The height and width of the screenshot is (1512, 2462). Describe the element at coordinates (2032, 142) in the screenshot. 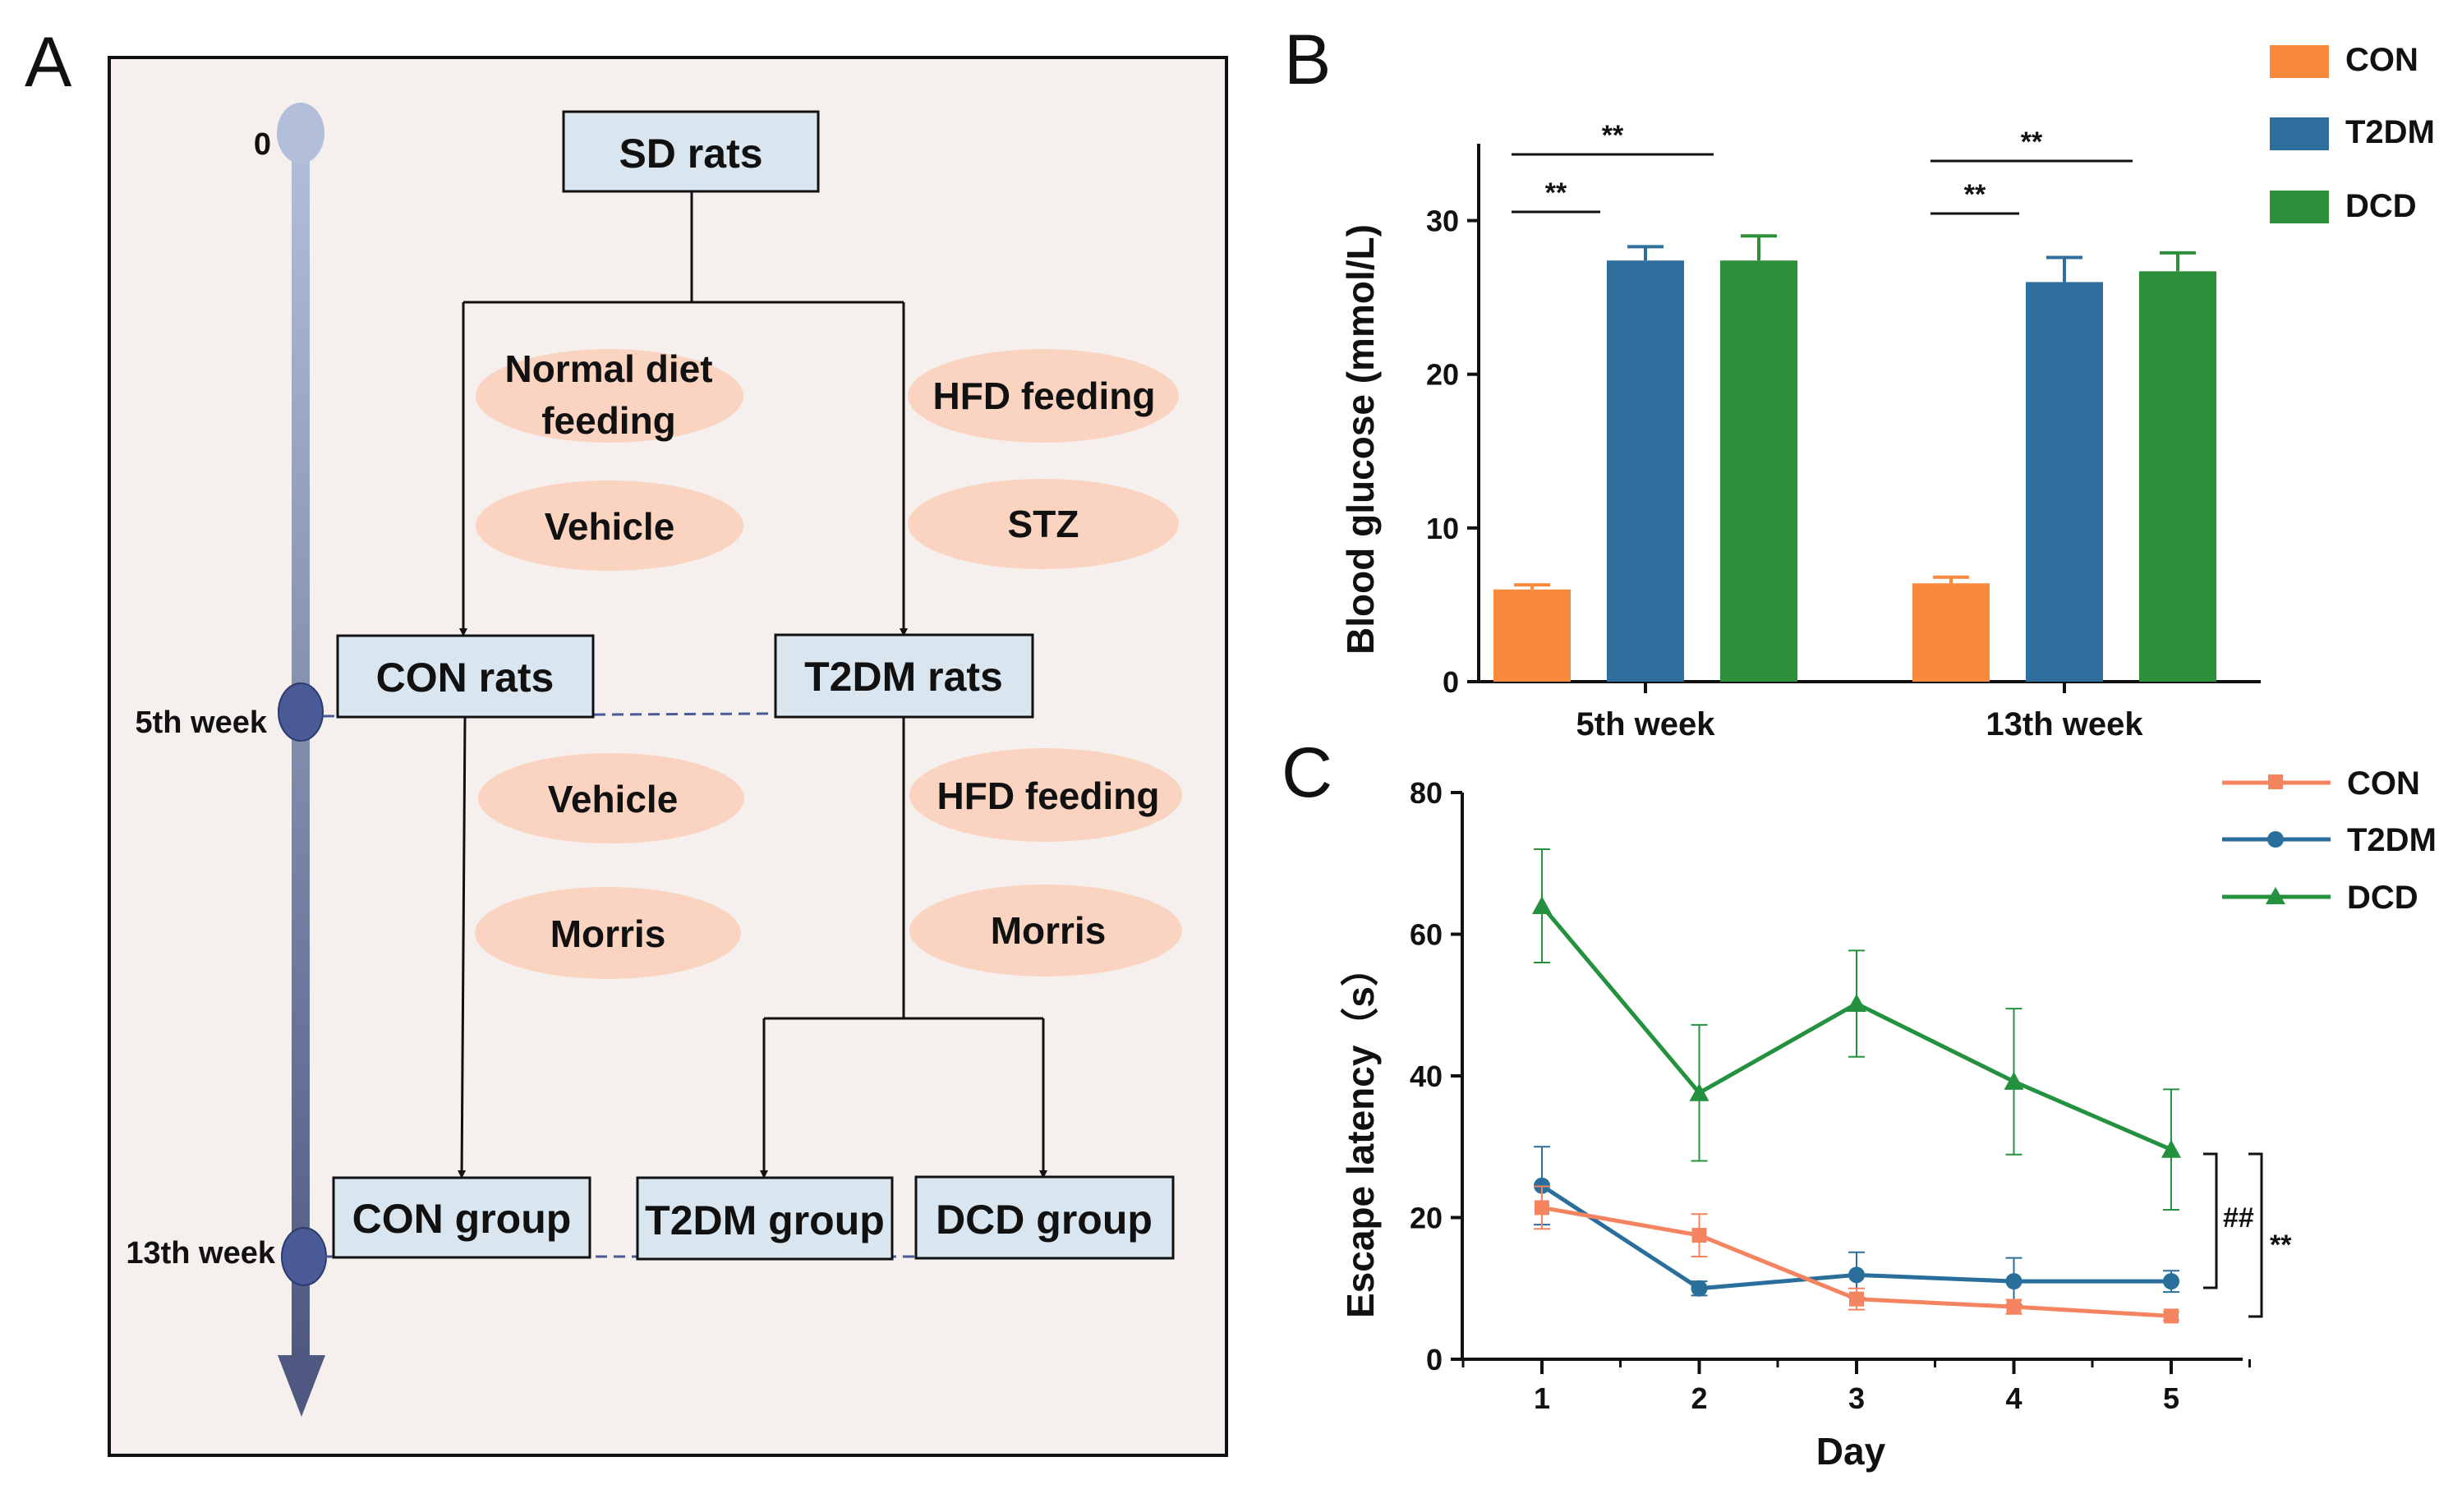

I see `bar-significance-label-3: **` at that location.